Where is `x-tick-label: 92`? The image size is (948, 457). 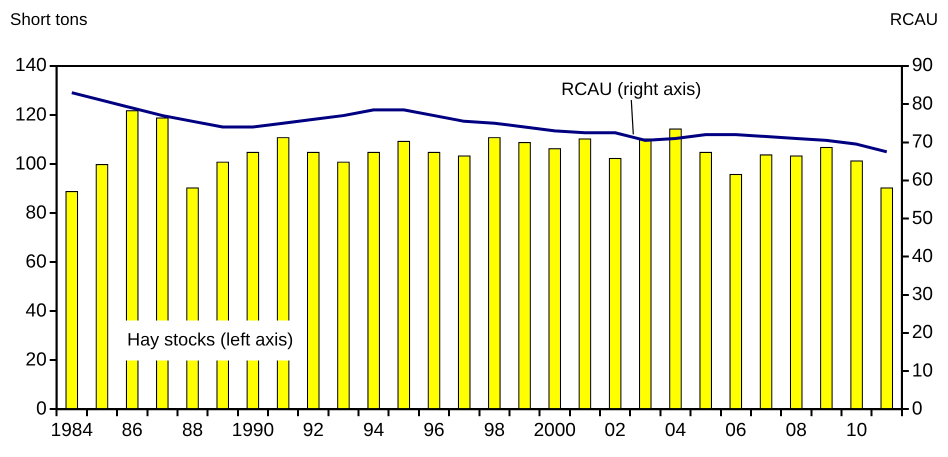
x-tick-label: 92 is located at coordinates (313, 430).